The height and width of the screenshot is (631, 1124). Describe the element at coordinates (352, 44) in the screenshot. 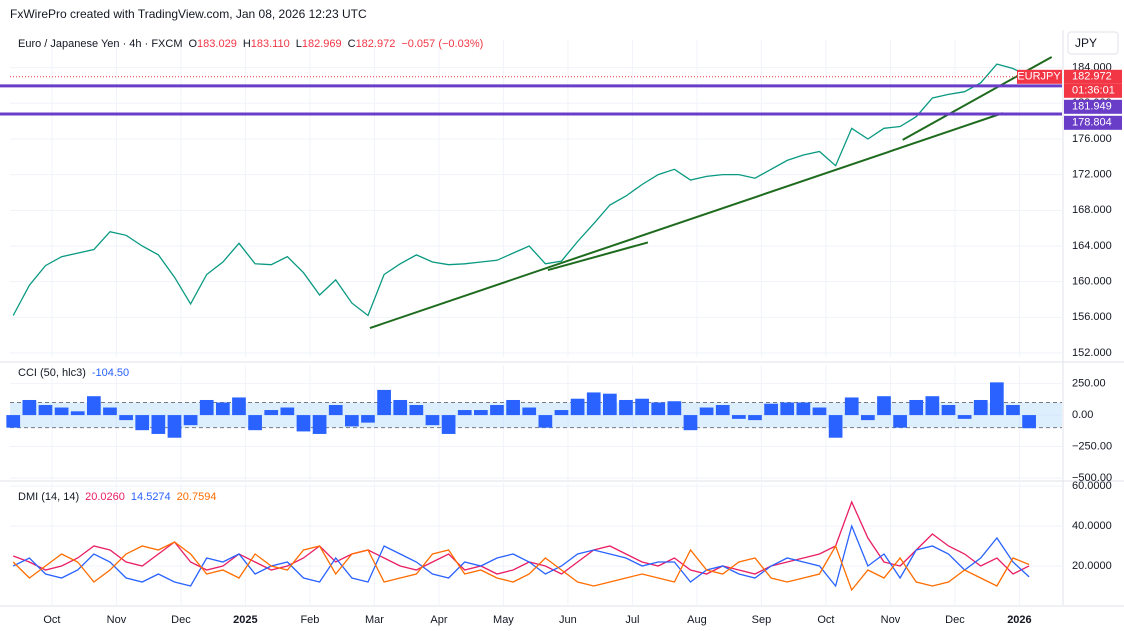

I see `ohlc-label: C` at that location.